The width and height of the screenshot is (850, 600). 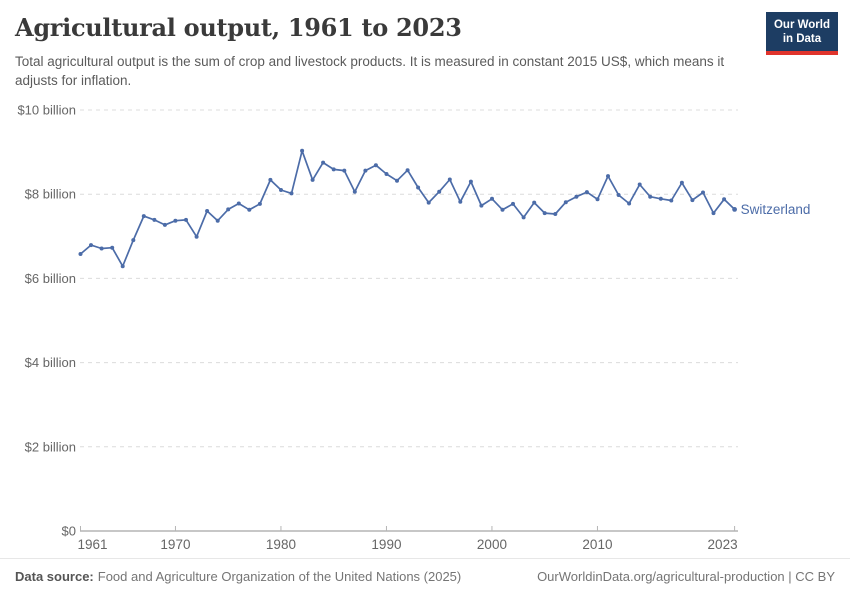 I want to click on y-axis-label: $2 billion, so click(x=50, y=446).